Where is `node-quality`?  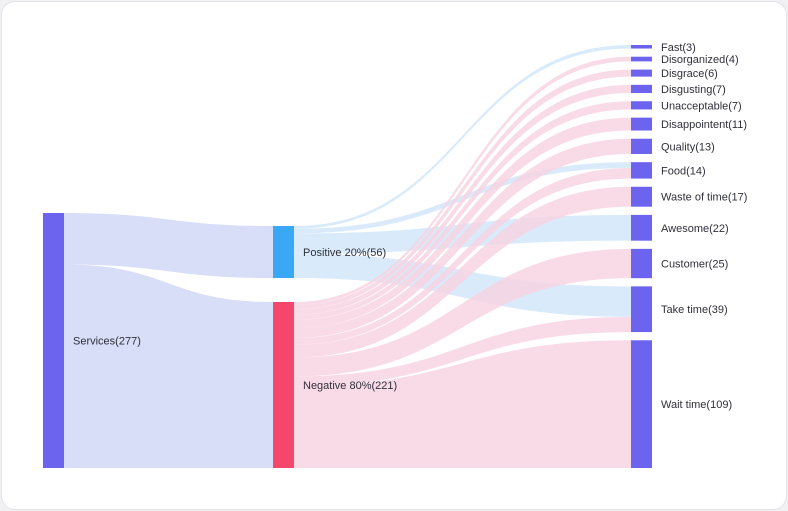
node-quality is located at coordinates (641, 146).